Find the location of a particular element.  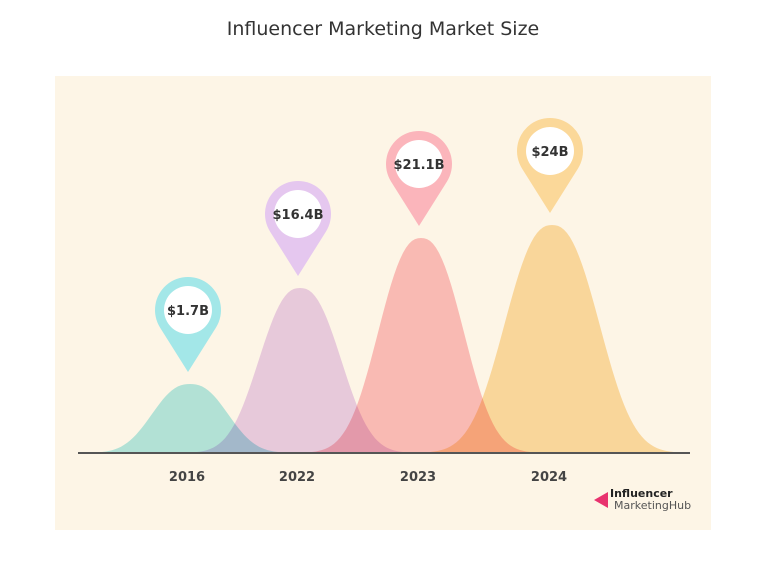

pin-marker: $16.4B is located at coordinates (298, 228).